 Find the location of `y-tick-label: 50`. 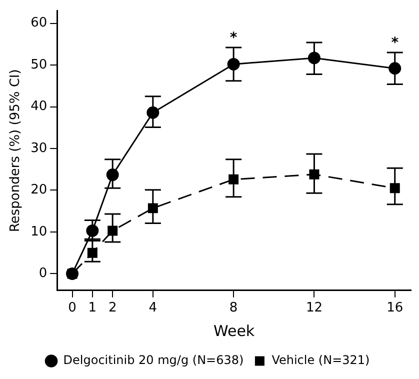

y-tick-label: 50 is located at coordinates (39, 64).